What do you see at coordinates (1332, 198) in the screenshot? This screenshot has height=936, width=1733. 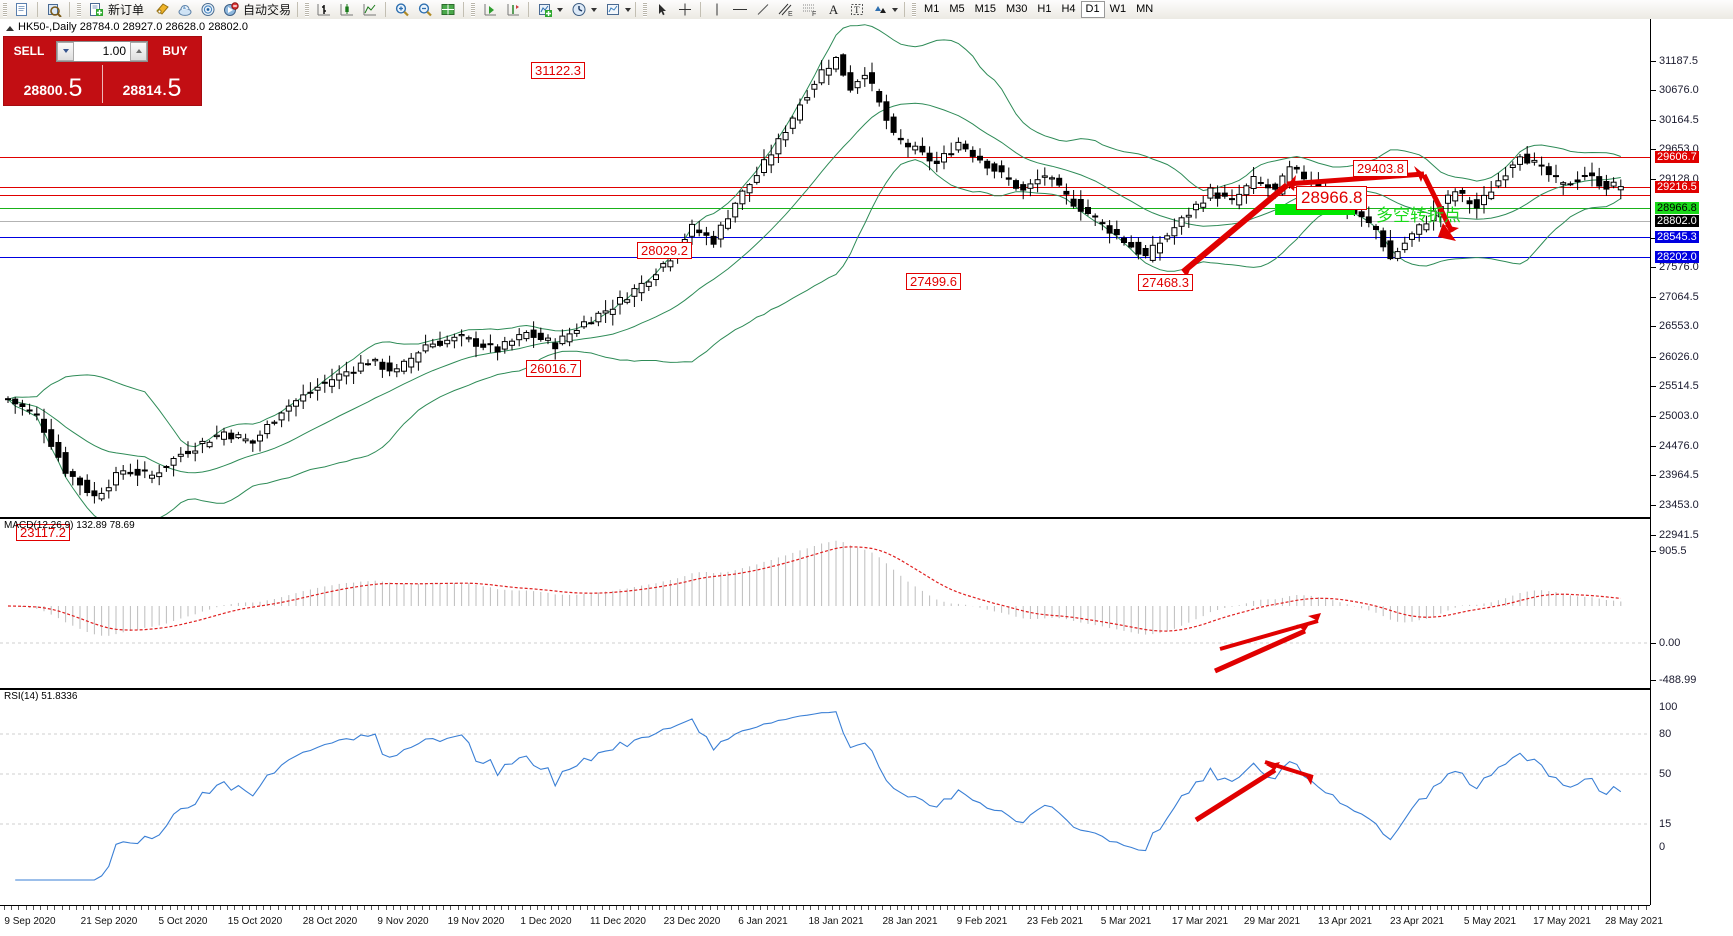 I see `price-annotation-label: 28966.8` at bounding box center [1332, 198].